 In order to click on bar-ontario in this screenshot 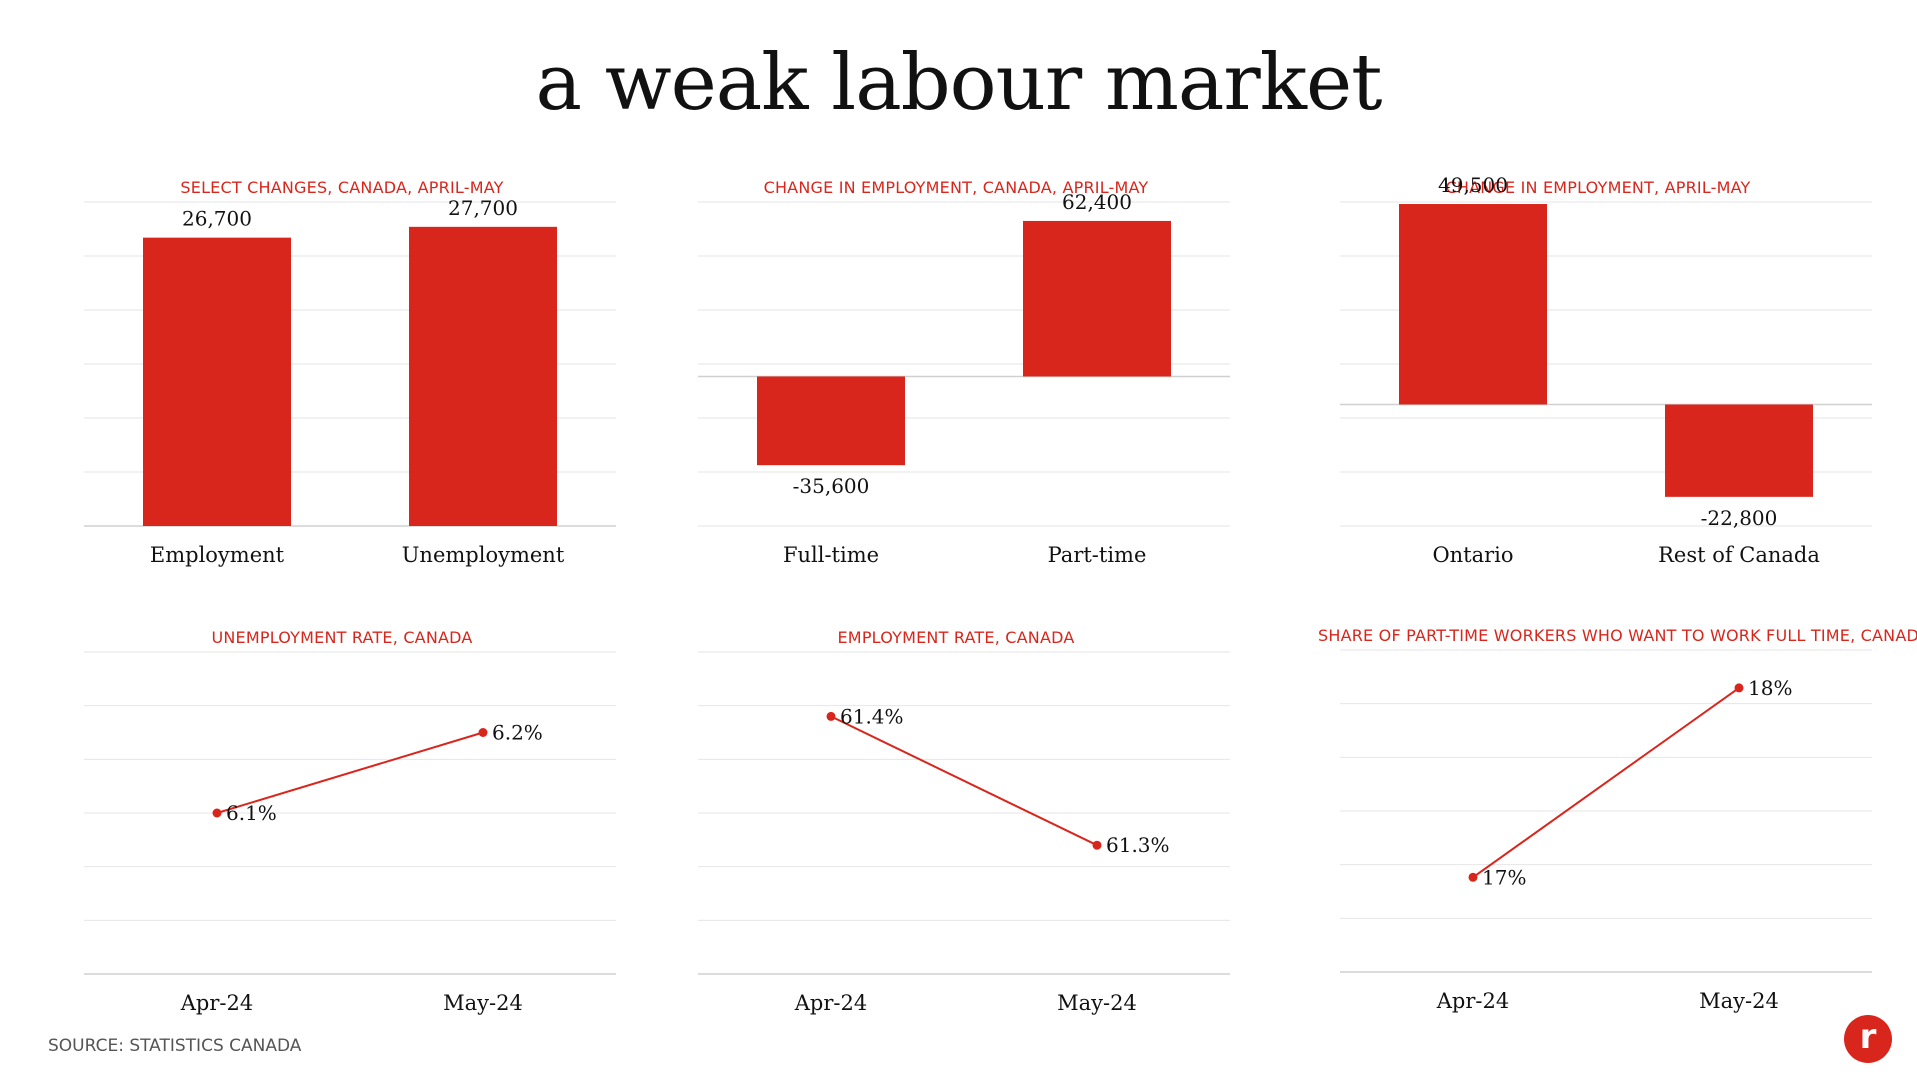, I will do `click(1473, 304)`.